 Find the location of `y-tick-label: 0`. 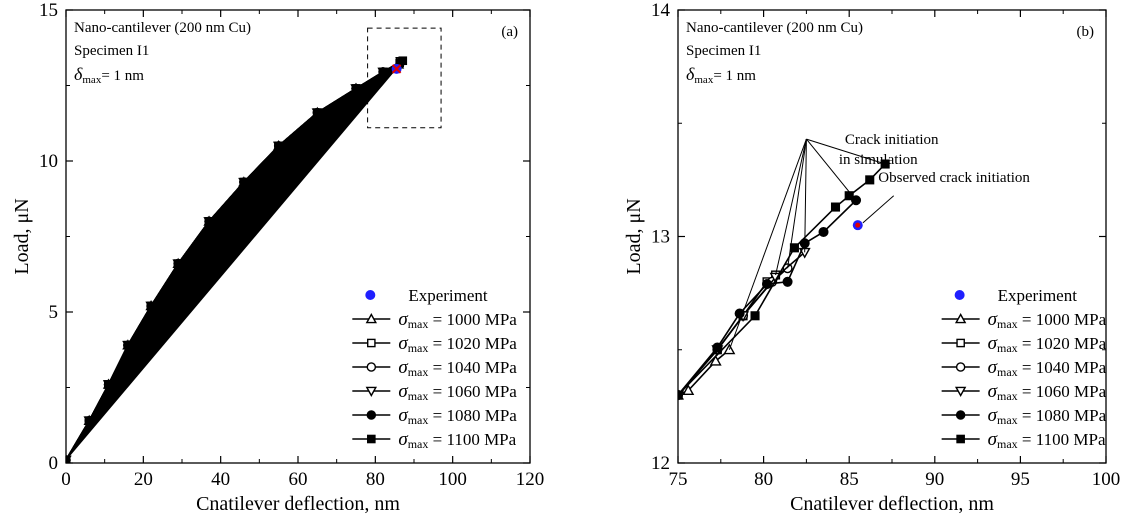

y-tick-label: 0 is located at coordinates (54, 463).